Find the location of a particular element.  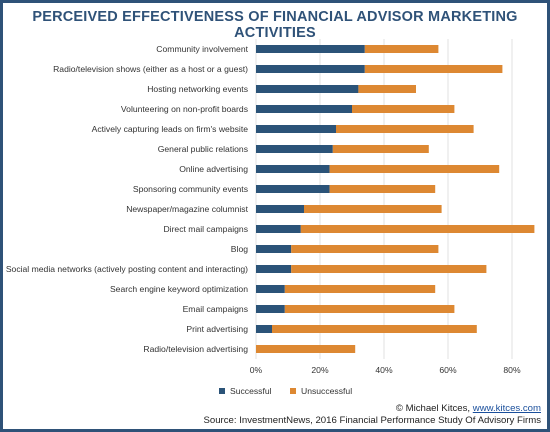

category-label: Blog is located at coordinates (239, 249).